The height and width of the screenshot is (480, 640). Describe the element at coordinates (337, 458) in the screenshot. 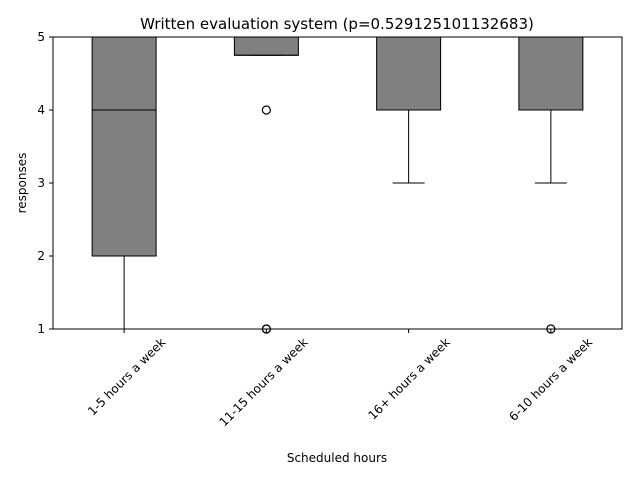

I see `x-axis-label: Scheduled hours` at that location.